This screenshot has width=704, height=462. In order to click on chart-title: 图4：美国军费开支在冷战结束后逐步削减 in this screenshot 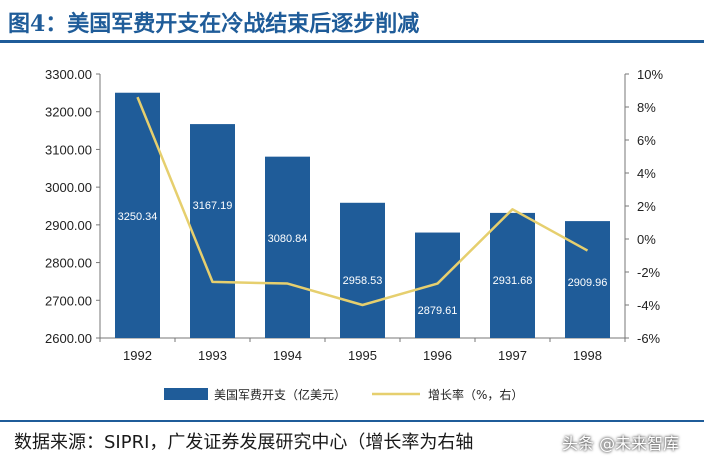, I will do `click(214, 24)`.